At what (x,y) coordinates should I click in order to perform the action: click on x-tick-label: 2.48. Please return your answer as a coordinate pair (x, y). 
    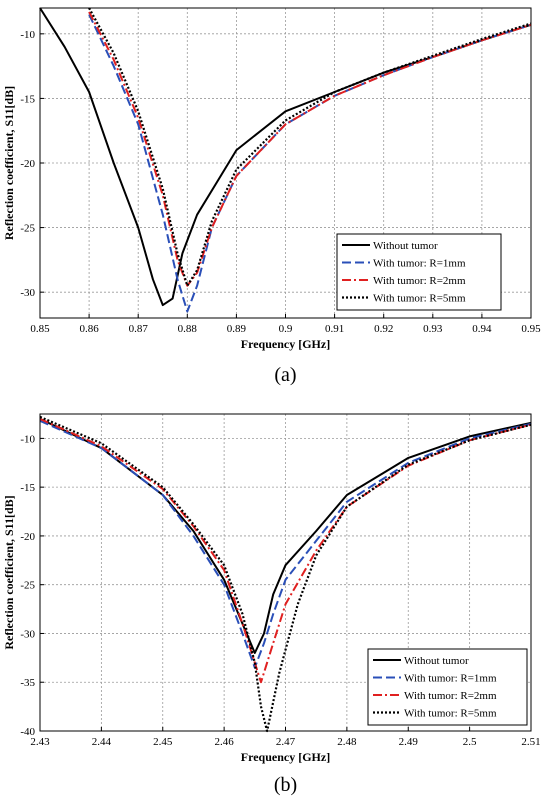
    Looking at the image, I should click on (347, 742).